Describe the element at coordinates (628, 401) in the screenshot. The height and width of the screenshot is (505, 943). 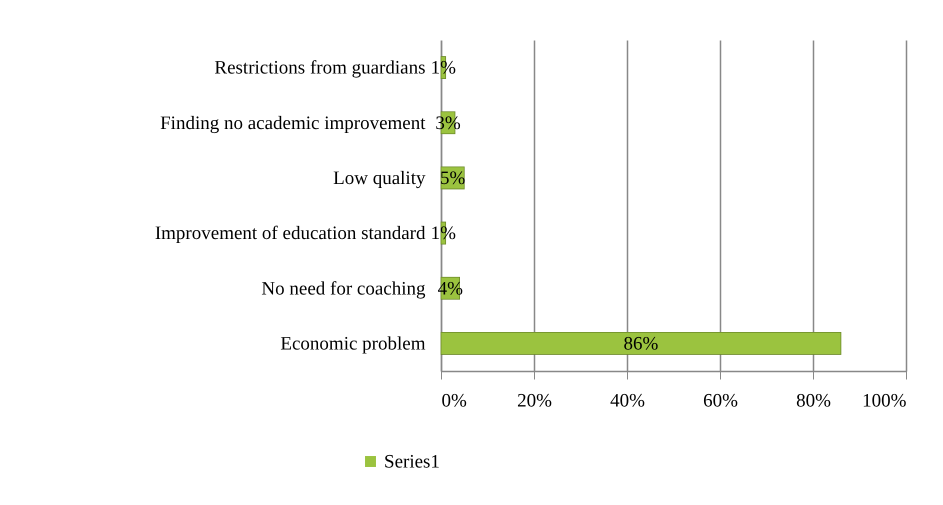
I see `x-tick-label: 40%` at that location.